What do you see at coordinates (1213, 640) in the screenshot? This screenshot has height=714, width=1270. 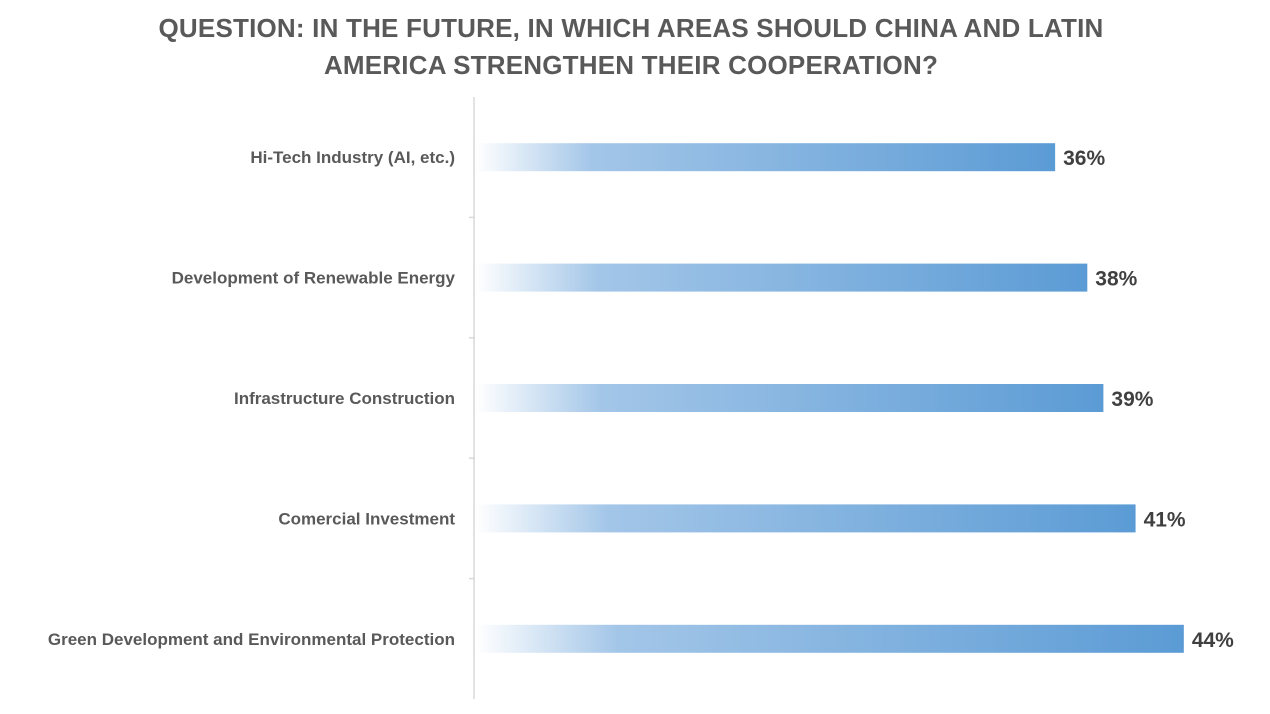 I see `data-label: 44%` at bounding box center [1213, 640].